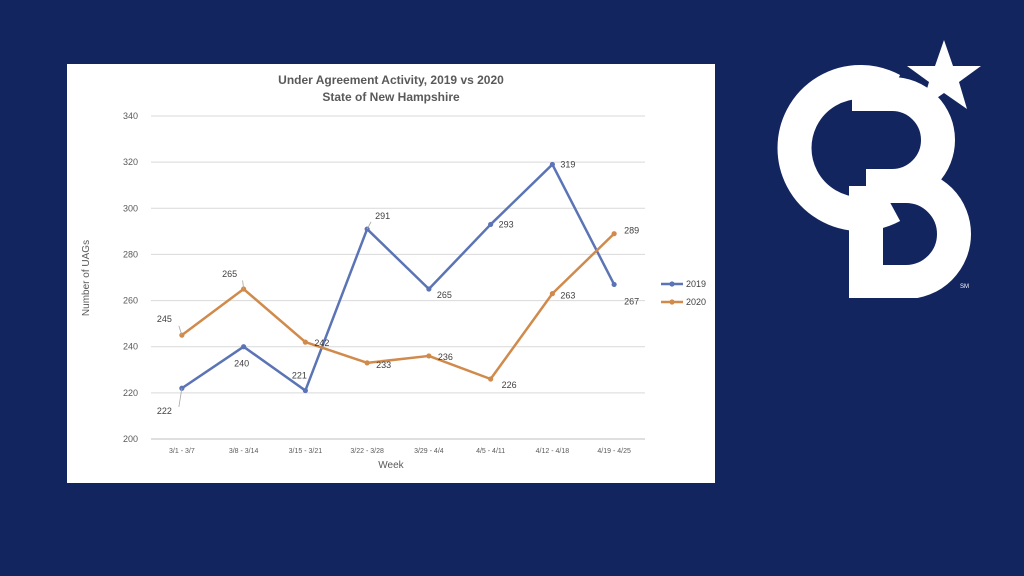  I want to click on x-tick-label: 3/8 - 3/14, so click(244, 451).